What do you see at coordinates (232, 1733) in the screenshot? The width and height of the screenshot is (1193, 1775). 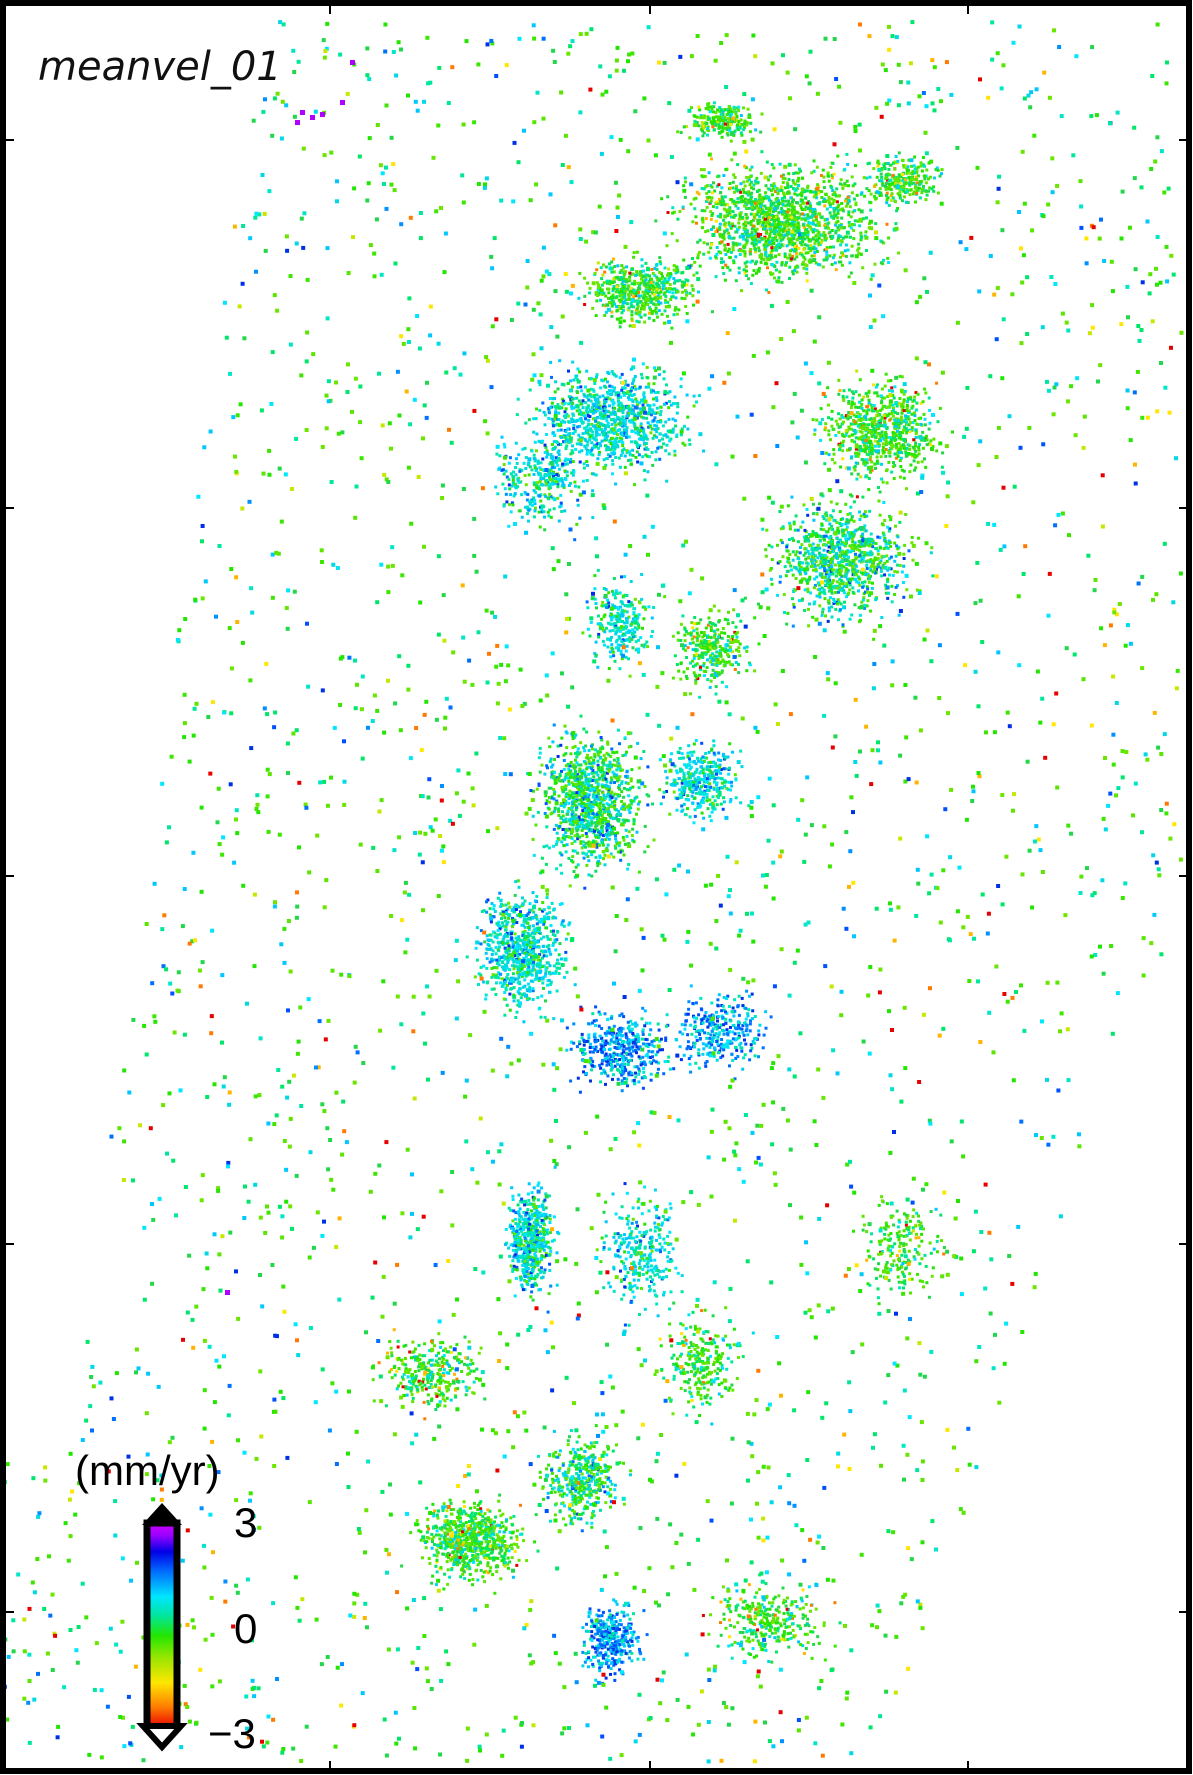 I see `colorbar-min-label: −3` at bounding box center [232, 1733].